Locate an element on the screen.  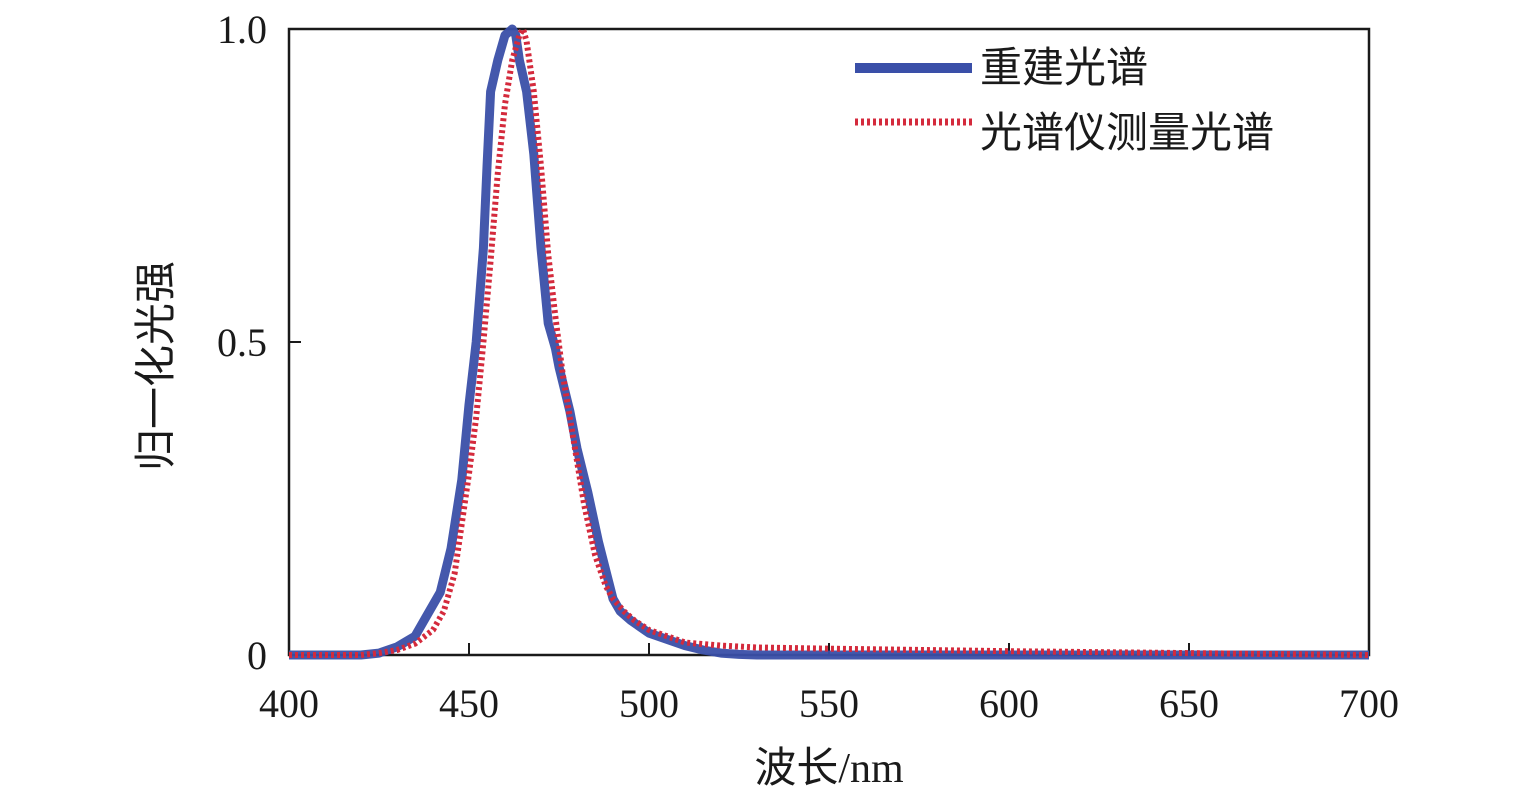
x-tick-label: 550 is located at coordinates (829, 703).